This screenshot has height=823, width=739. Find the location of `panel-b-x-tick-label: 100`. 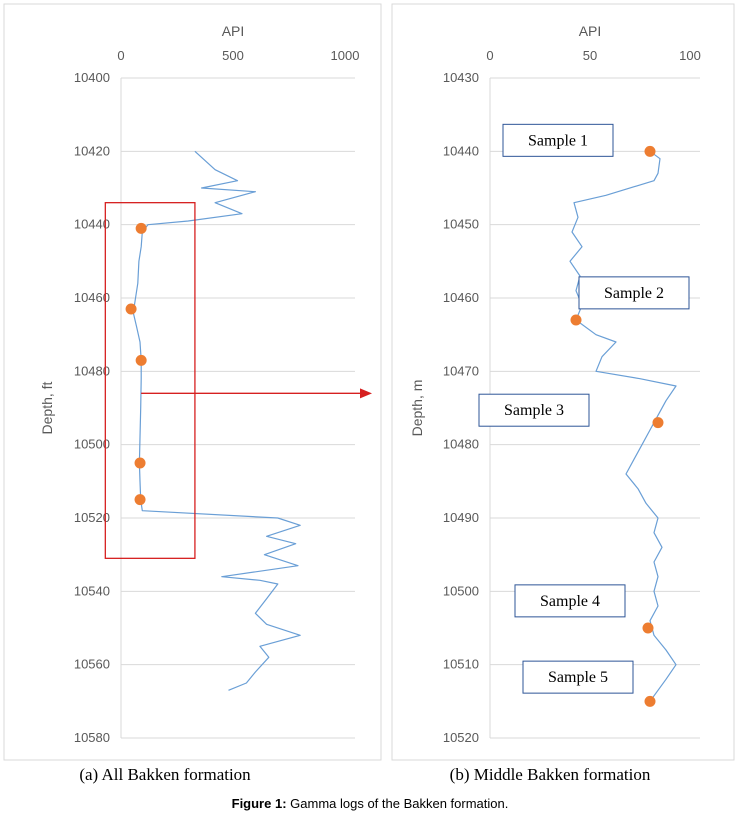

panel-b-x-tick-label: 100 is located at coordinates (690, 55).